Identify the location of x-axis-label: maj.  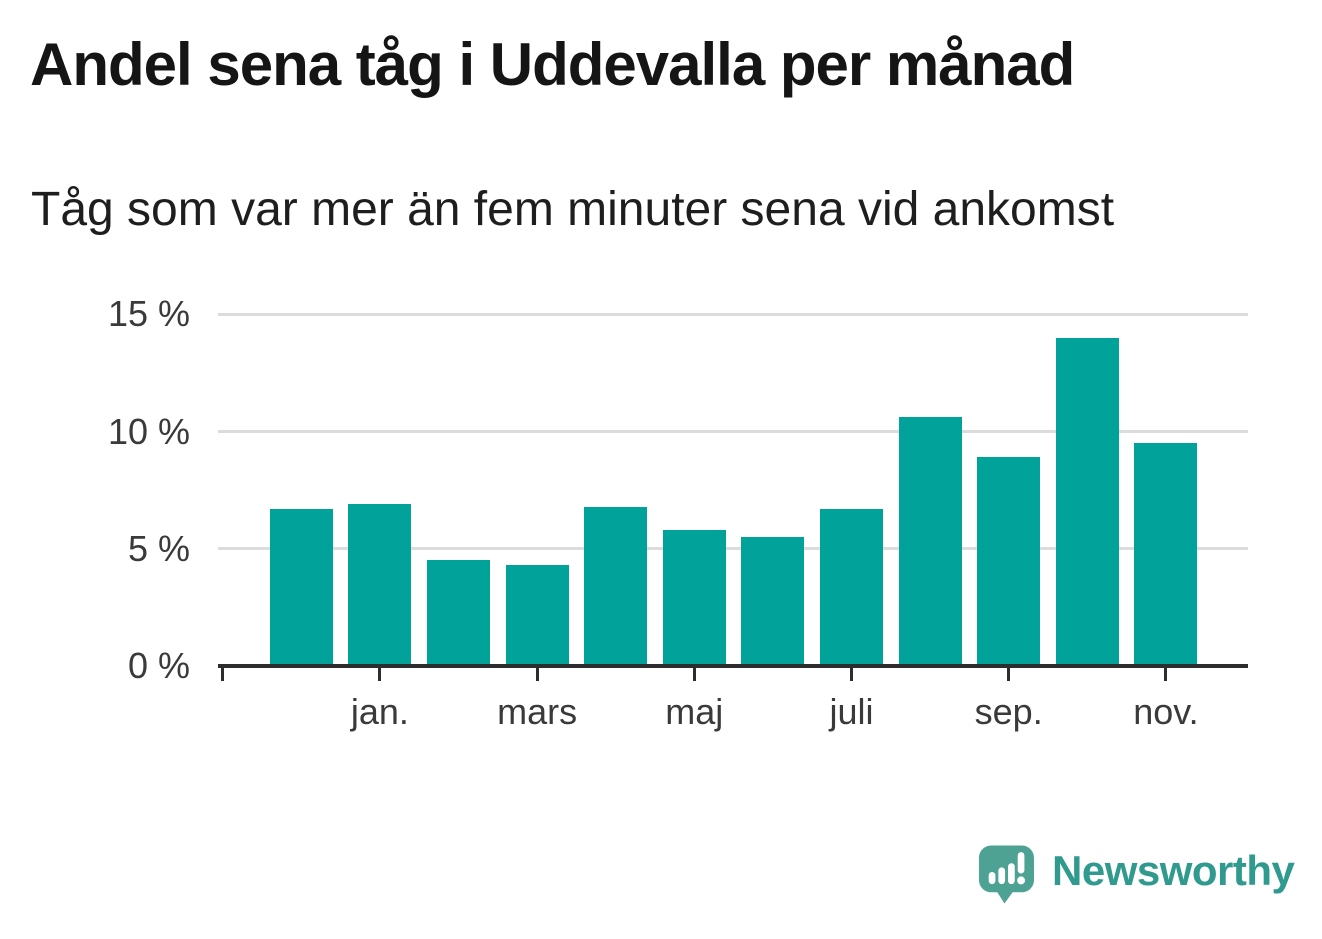
(694, 711).